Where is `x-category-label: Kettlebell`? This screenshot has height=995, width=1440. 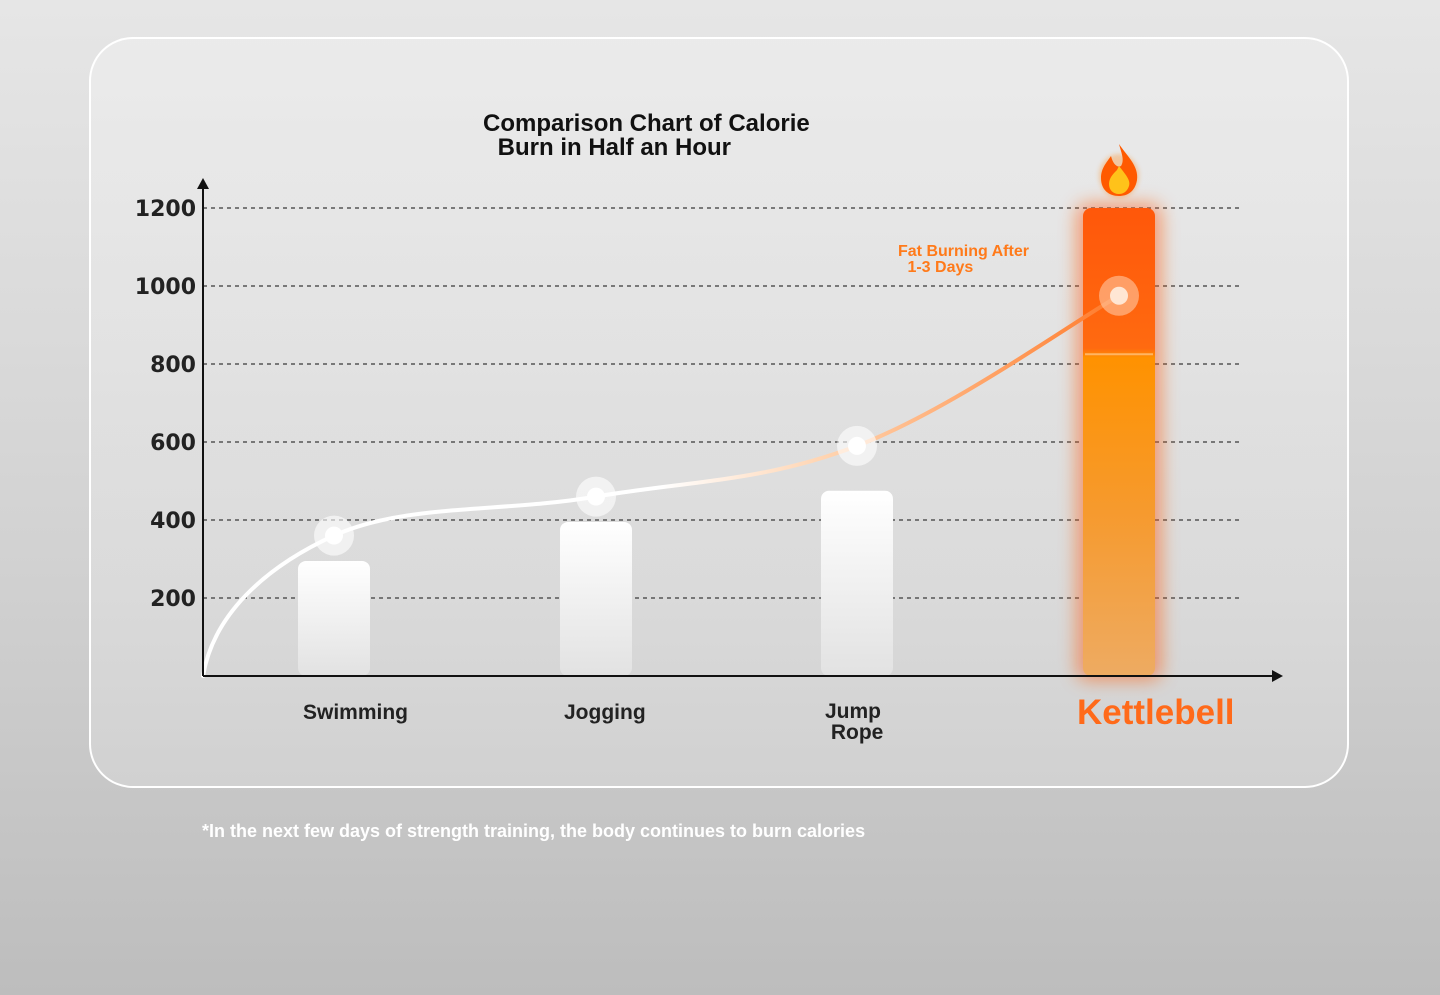
x-category-label: Kettlebell is located at coordinates (1156, 712).